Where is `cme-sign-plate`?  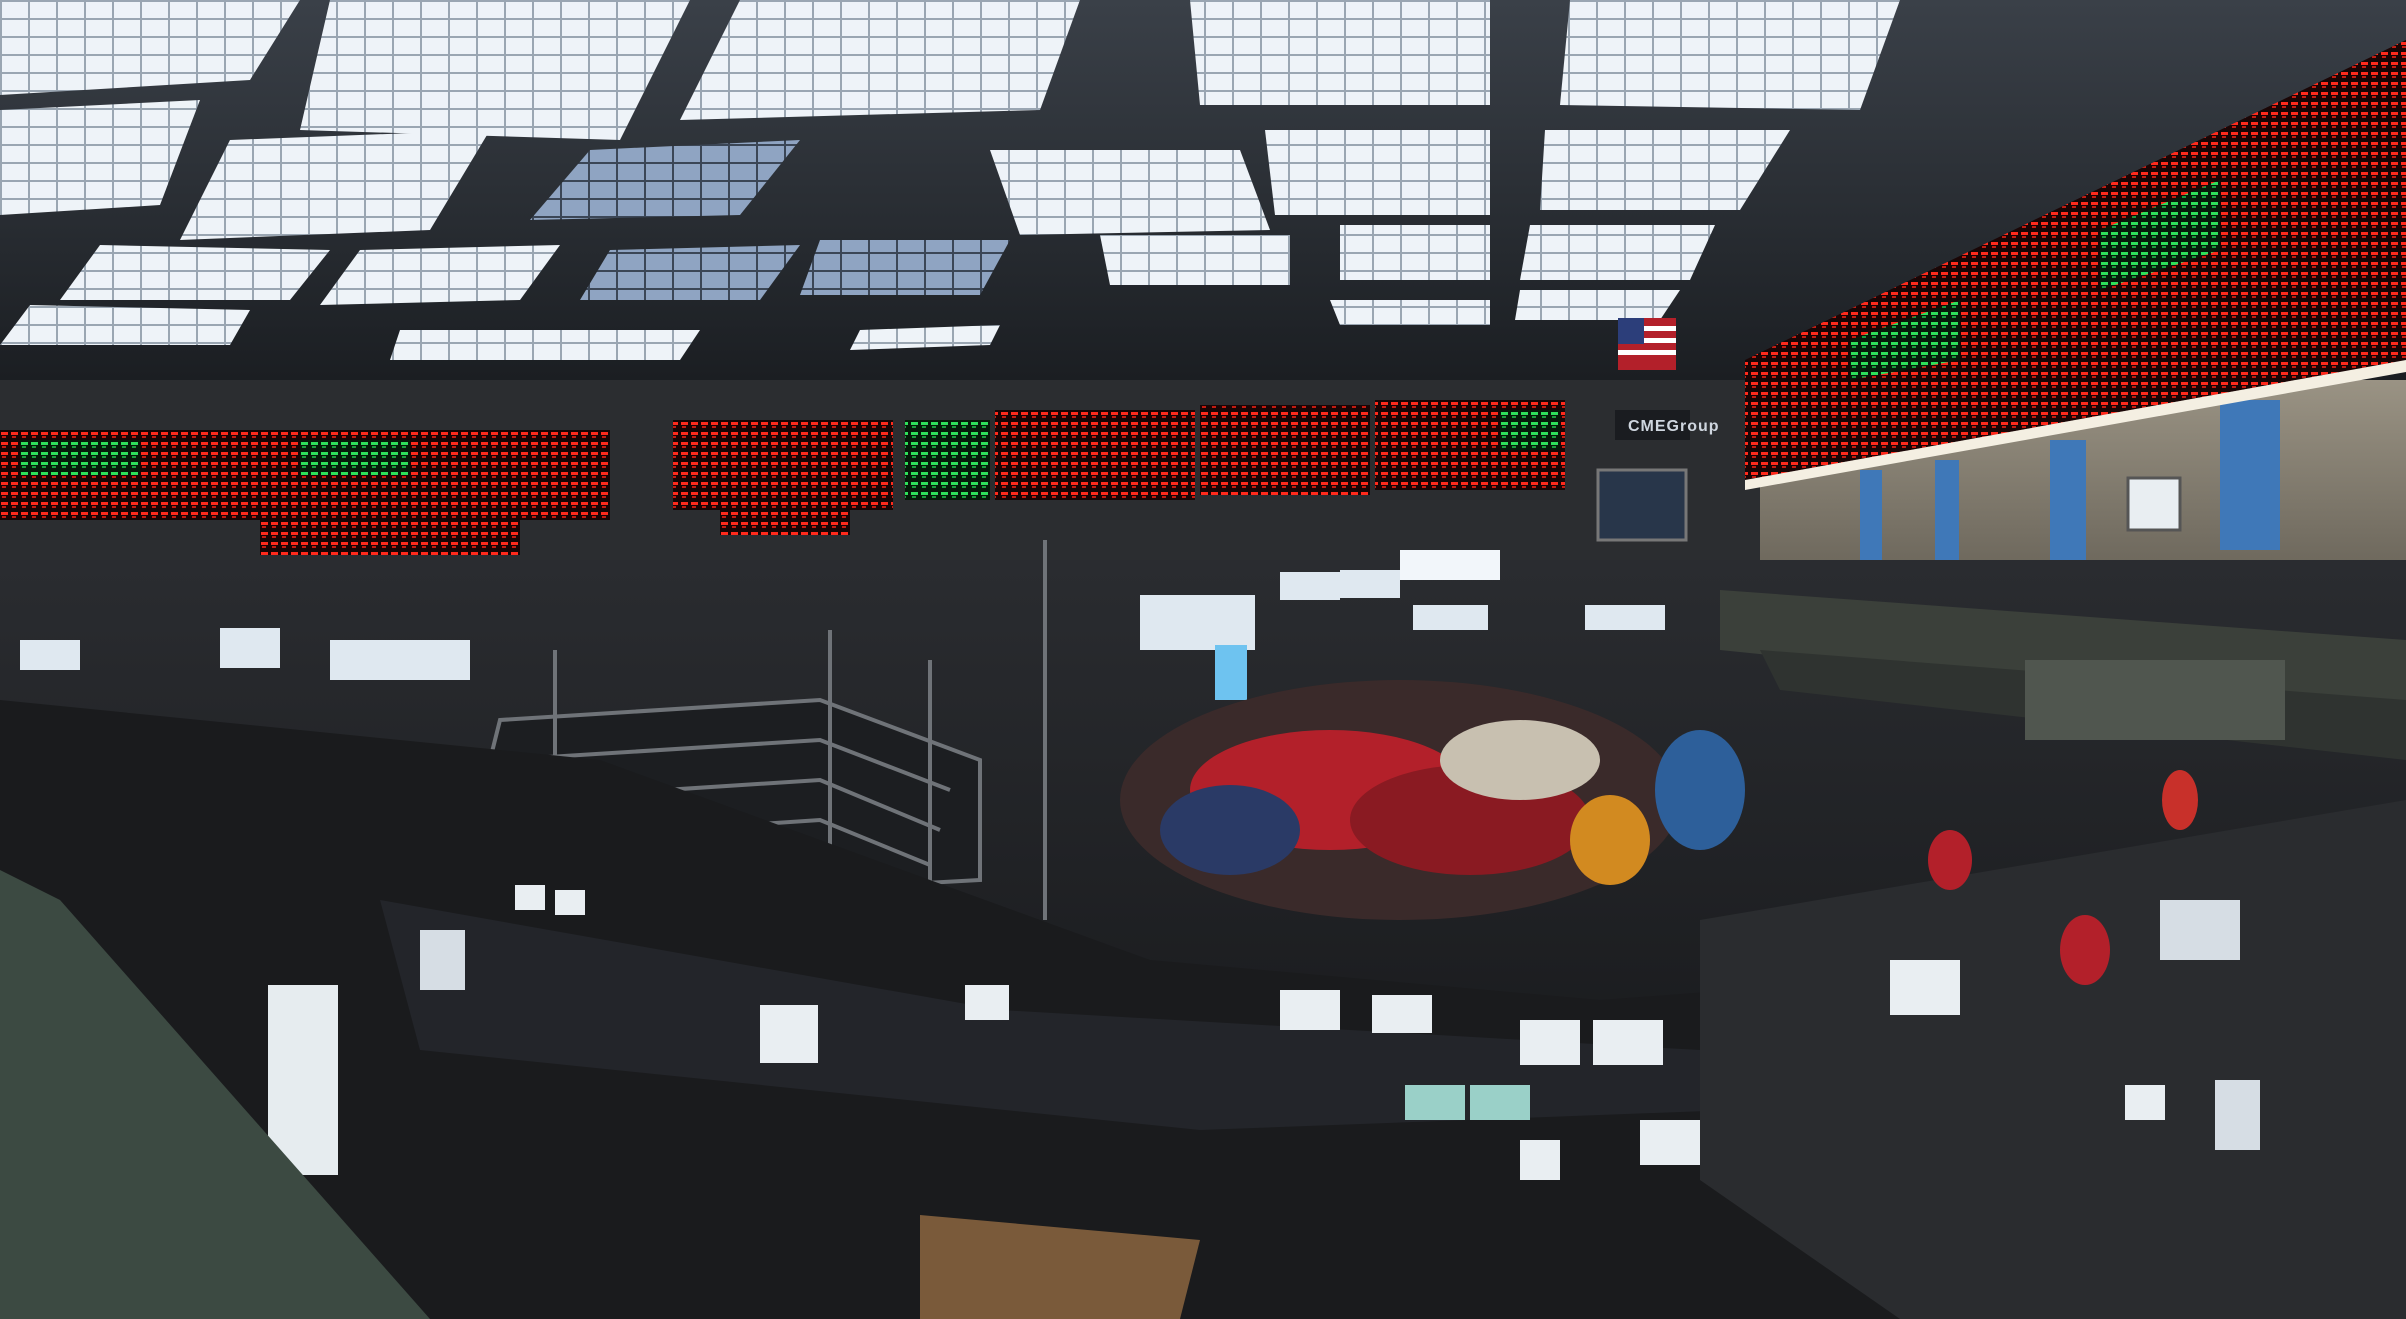 cme-sign-plate is located at coordinates (1652, 425).